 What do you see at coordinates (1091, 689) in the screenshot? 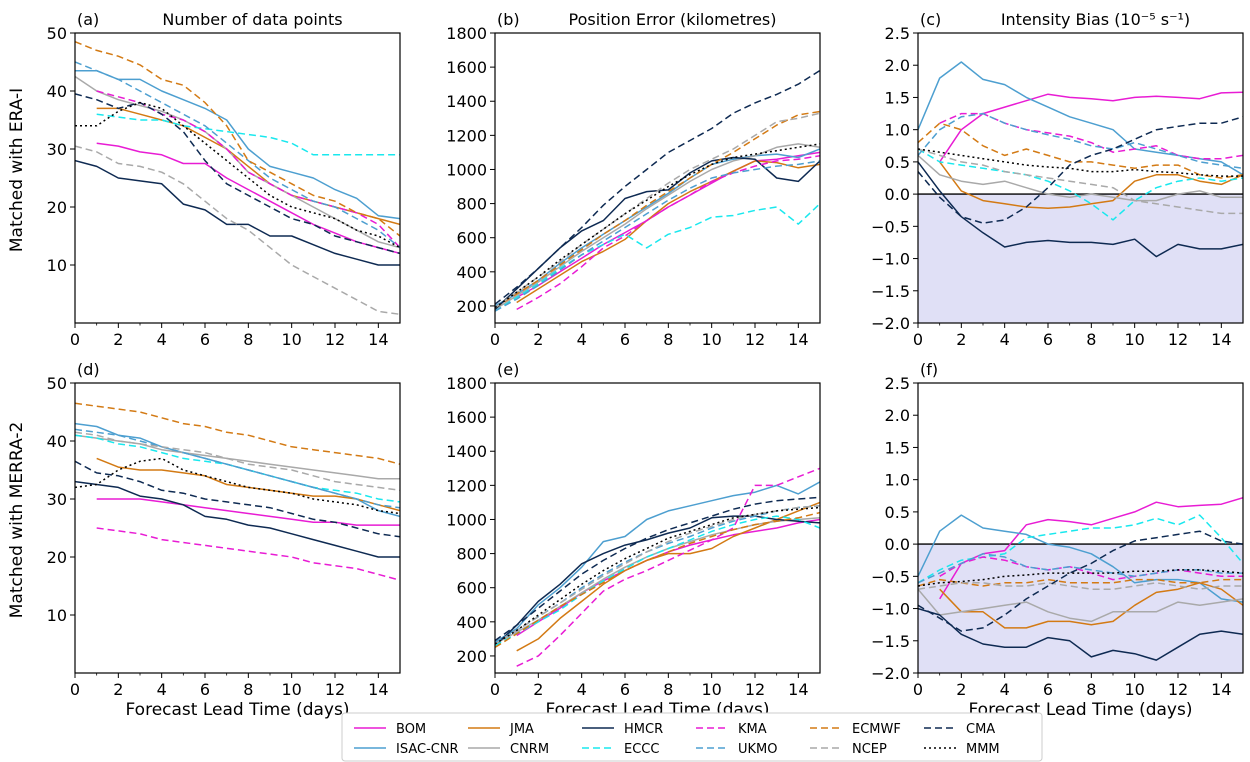
I see `x-tick-label-f: 8` at bounding box center [1091, 689].